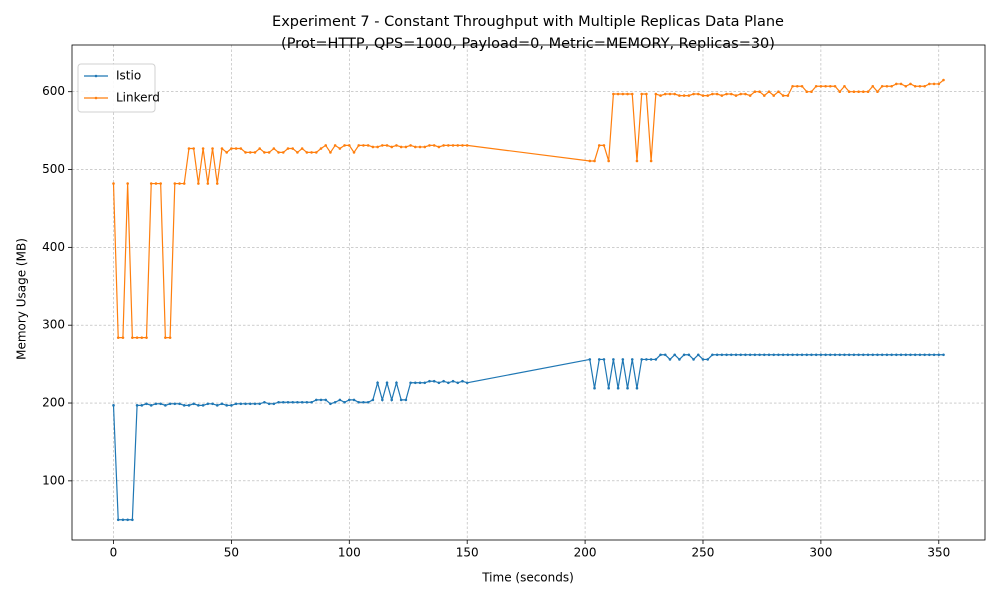 Image resolution: width=1000 pixels, height=600 pixels. I want to click on x-tick-label: 200, so click(585, 553).